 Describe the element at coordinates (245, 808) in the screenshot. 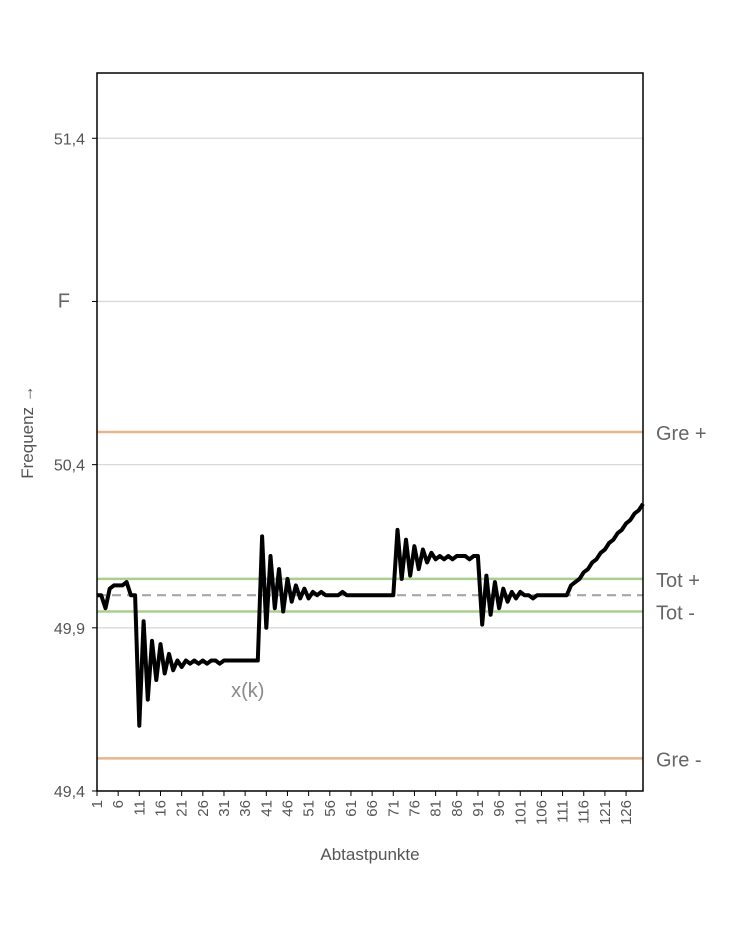

I see `x-tick-label: 36` at that location.